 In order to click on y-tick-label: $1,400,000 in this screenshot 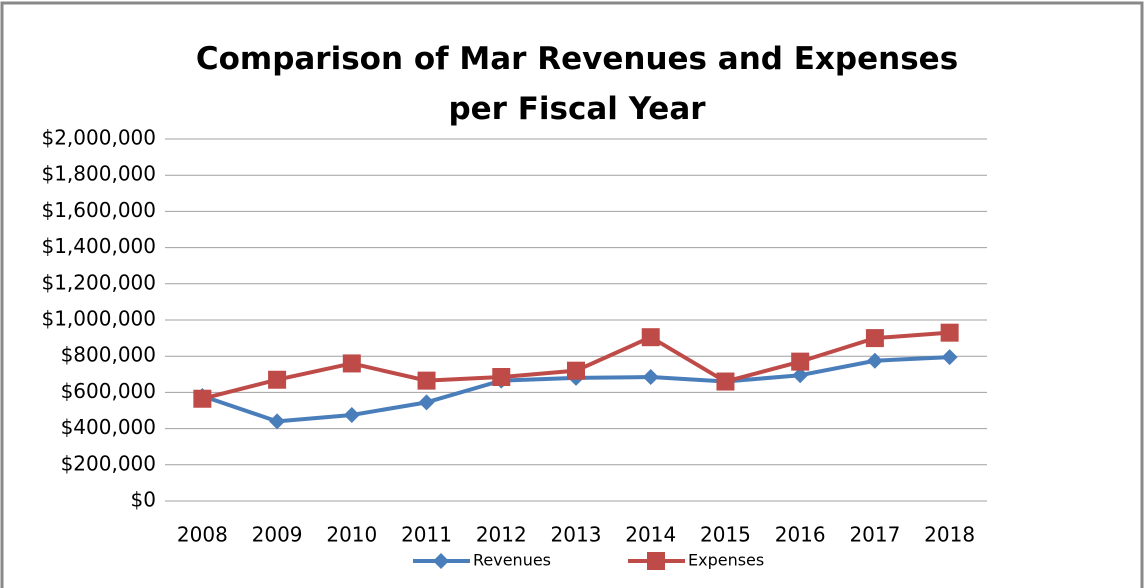, I will do `click(98, 246)`.